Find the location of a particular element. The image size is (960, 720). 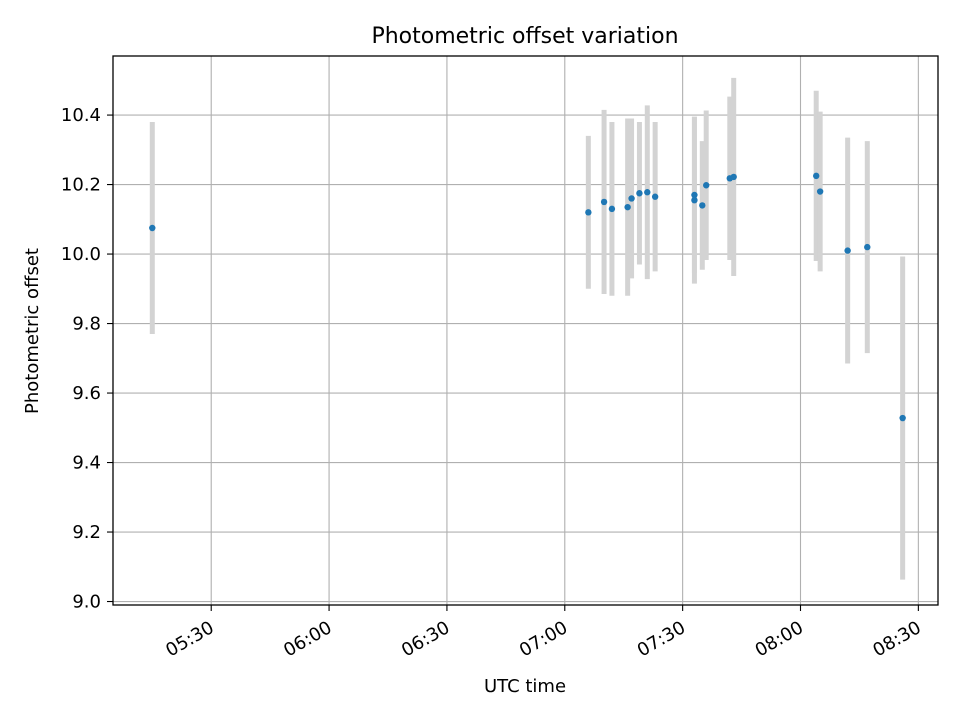

y-tick-label: 9.2 is located at coordinates (86, 532).